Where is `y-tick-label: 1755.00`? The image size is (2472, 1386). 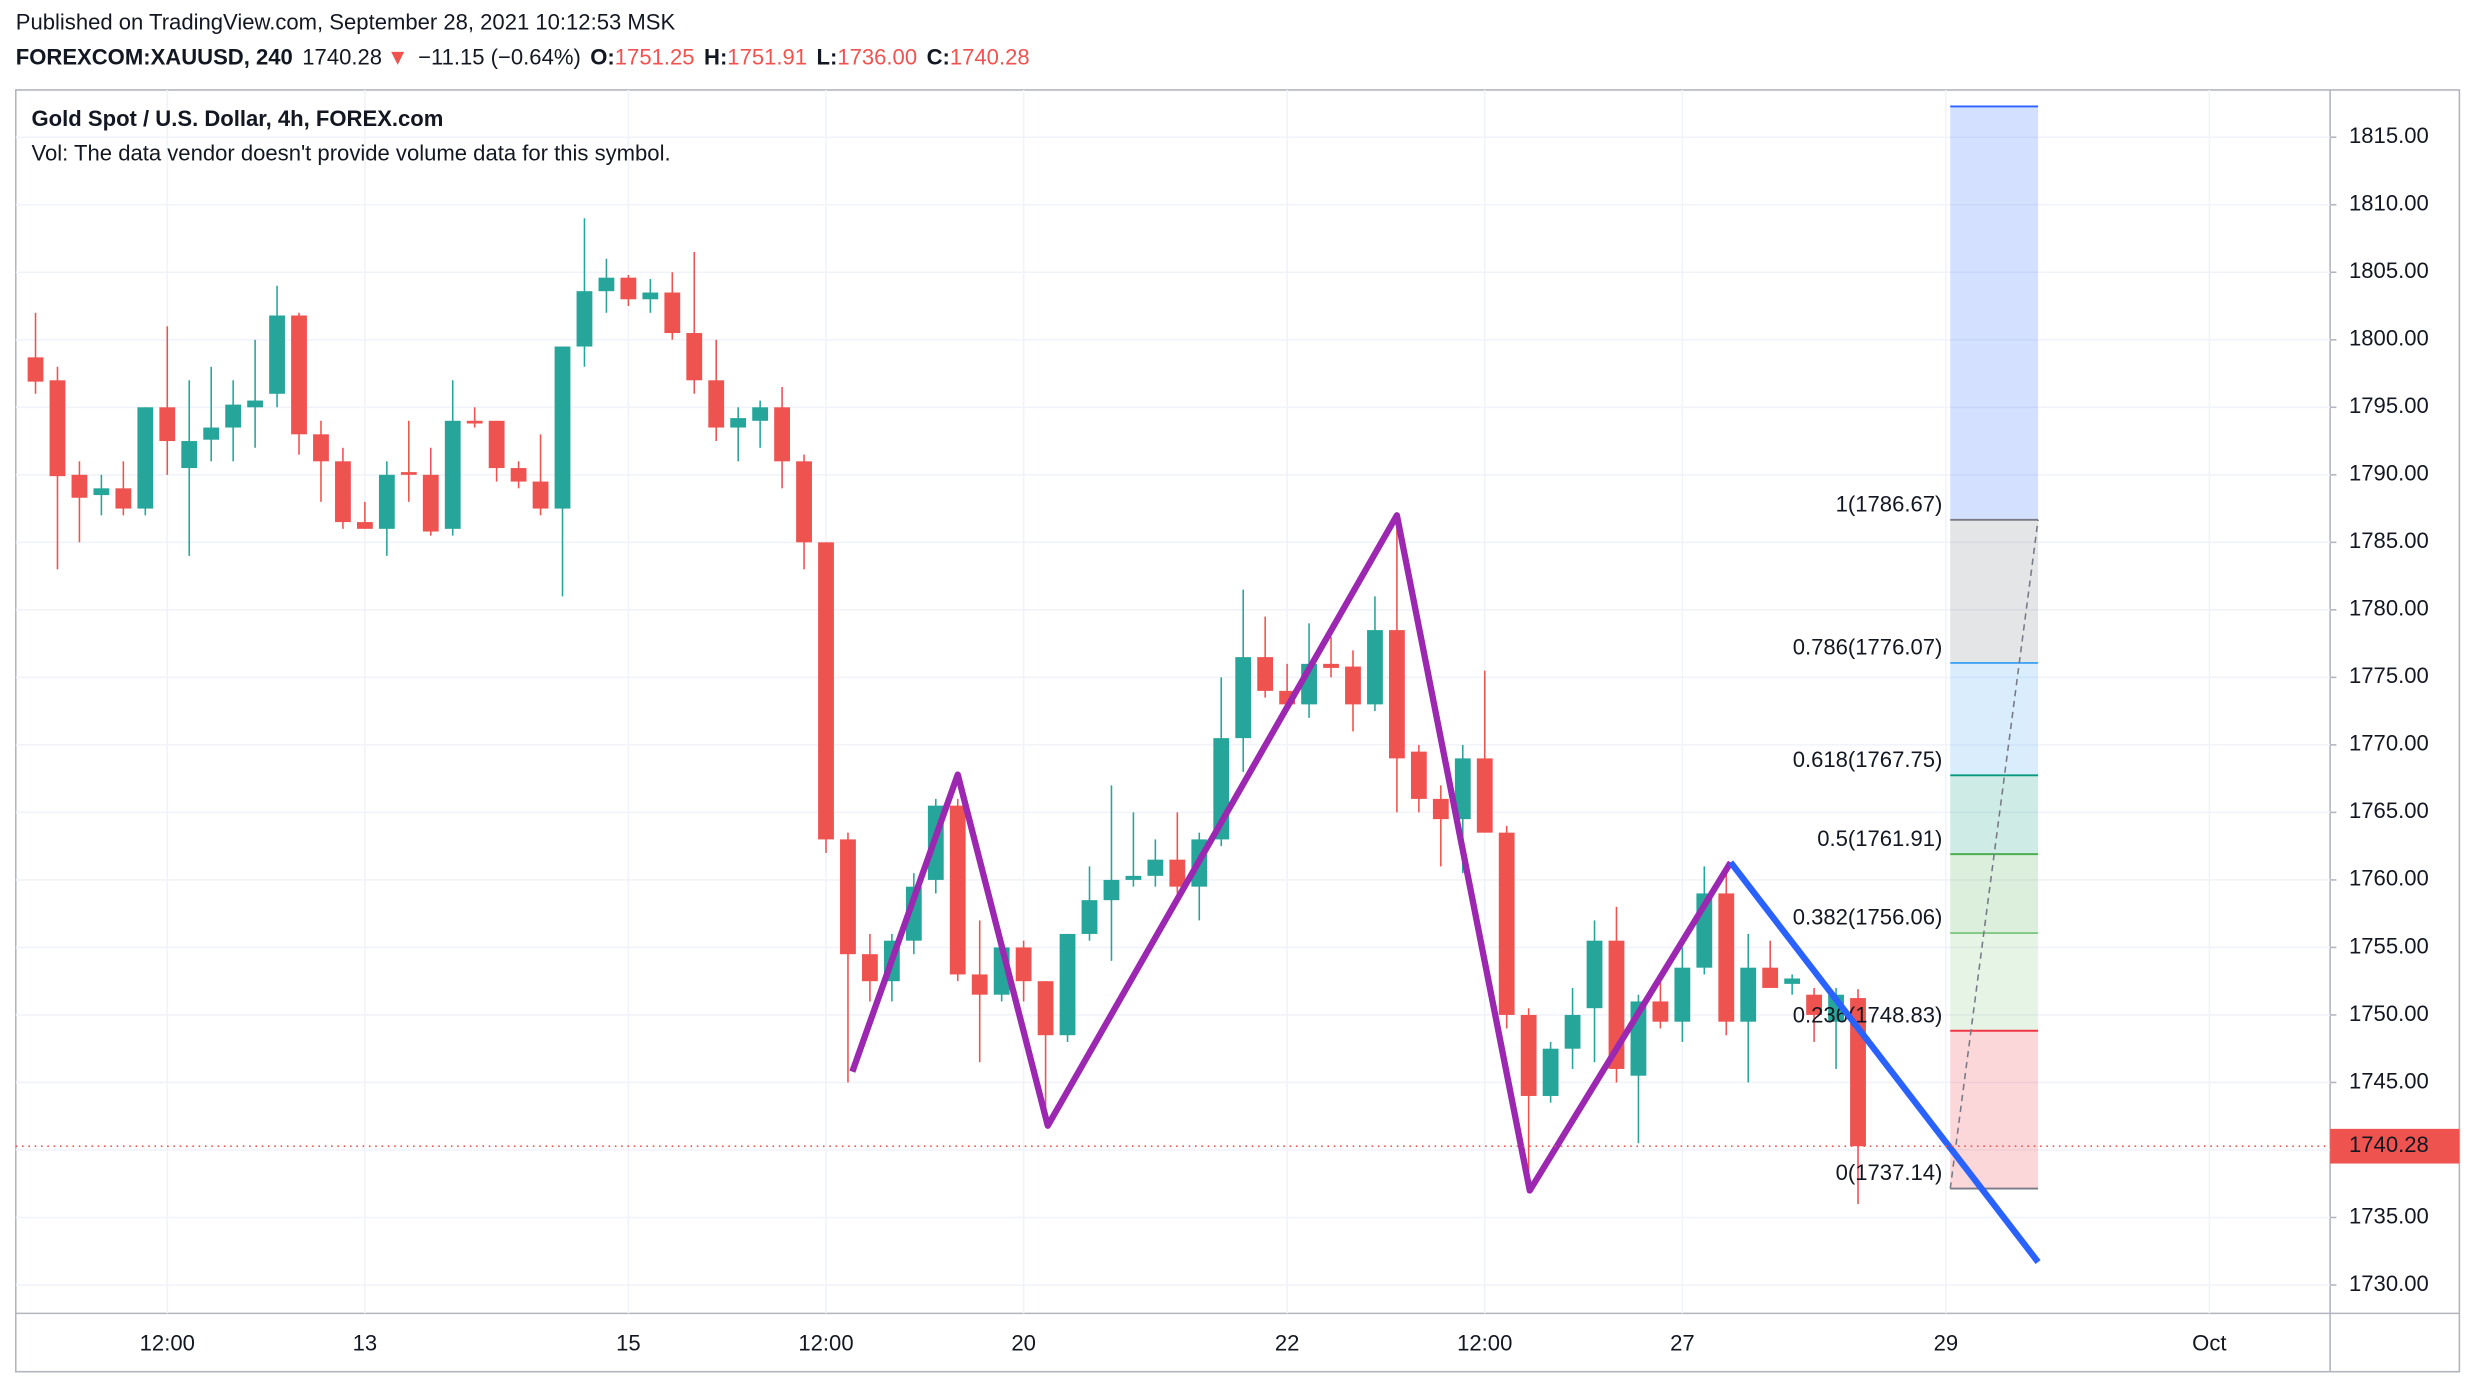
y-tick-label: 1755.00 is located at coordinates (2389, 945).